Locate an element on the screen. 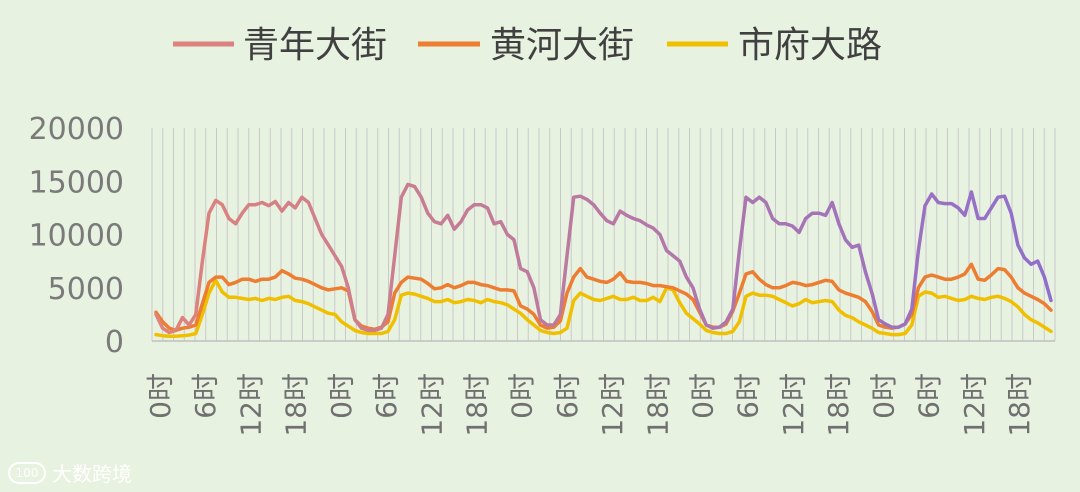  y-tick-label: 0 is located at coordinates (114, 342).